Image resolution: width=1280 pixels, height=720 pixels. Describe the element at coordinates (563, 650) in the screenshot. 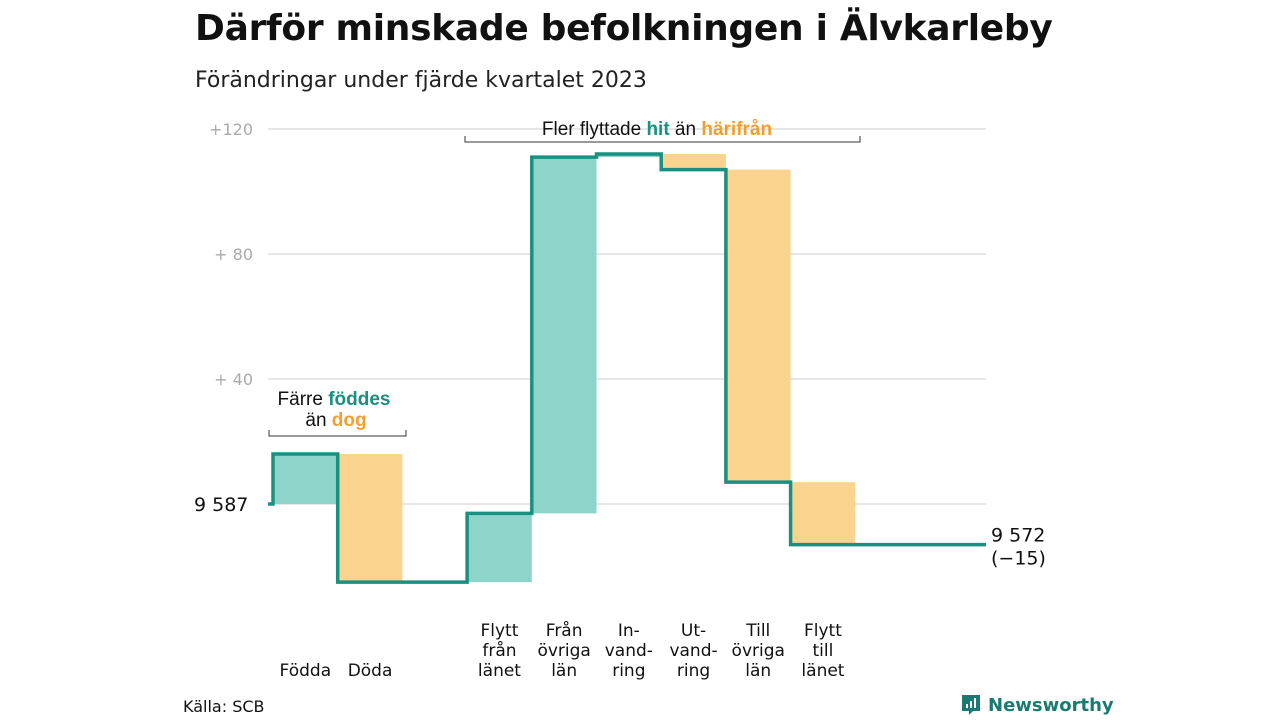

I see `category-label: Från övriga län` at that location.